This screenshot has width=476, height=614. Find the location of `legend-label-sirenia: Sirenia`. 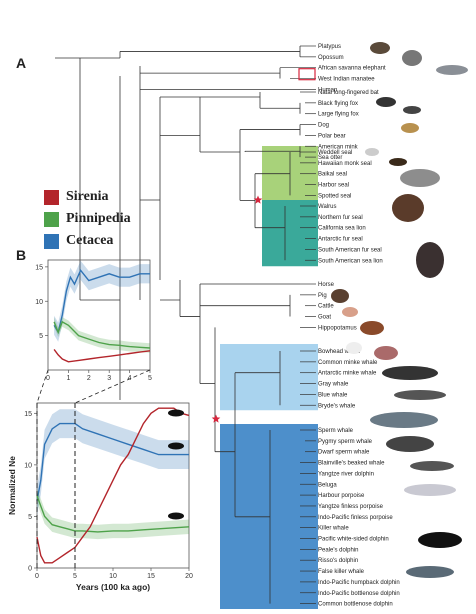

legend-label-sirenia: Sirenia is located at coordinates (87, 196).